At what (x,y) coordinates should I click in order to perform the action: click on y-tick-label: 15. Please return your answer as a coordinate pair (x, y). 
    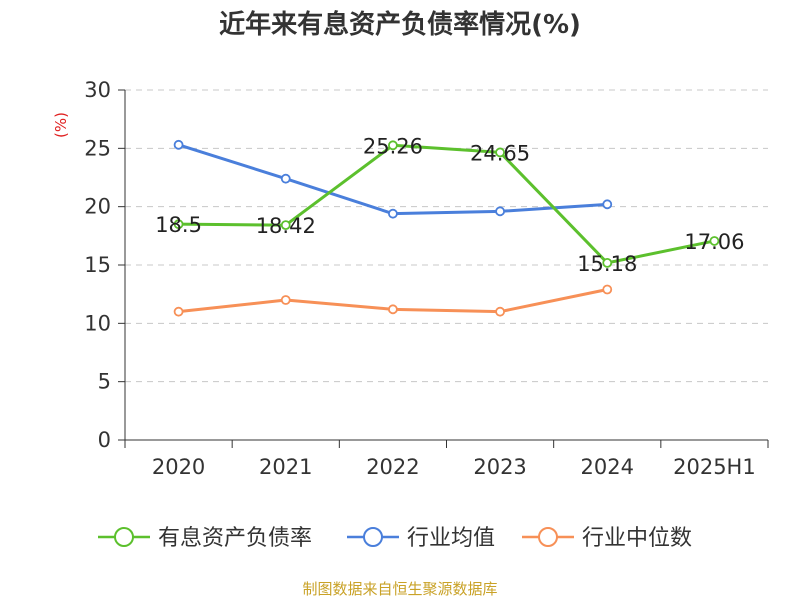
    Looking at the image, I should click on (97, 265).